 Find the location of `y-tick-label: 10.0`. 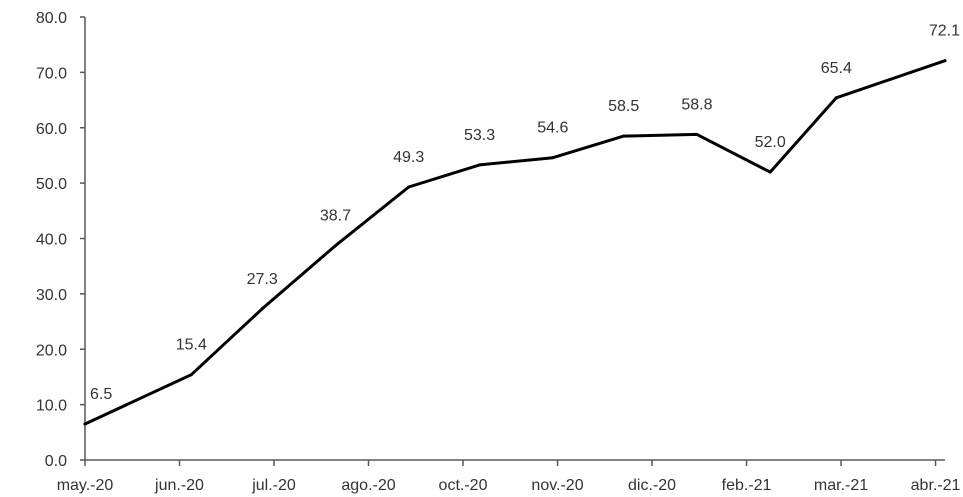

y-tick-label: 10.0 is located at coordinates (51, 406).